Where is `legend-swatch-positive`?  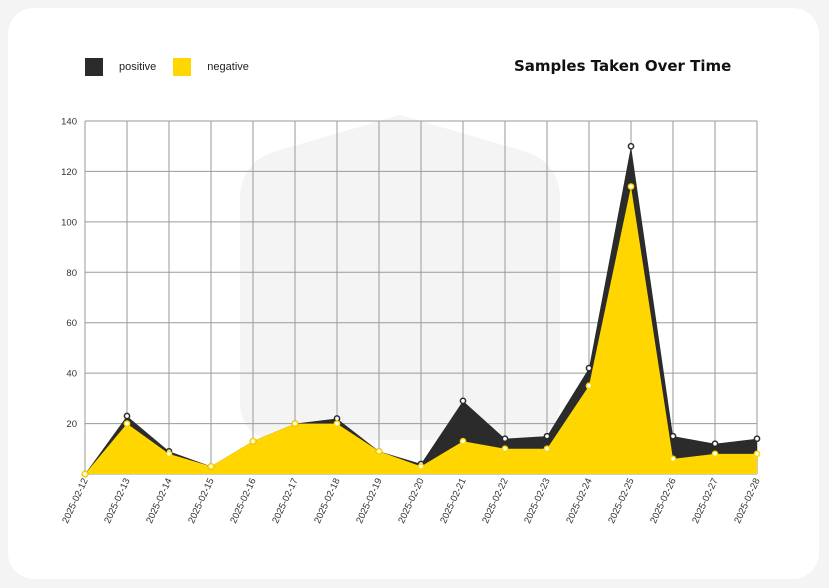
legend-swatch-positive is located at coordinates (94, 67).